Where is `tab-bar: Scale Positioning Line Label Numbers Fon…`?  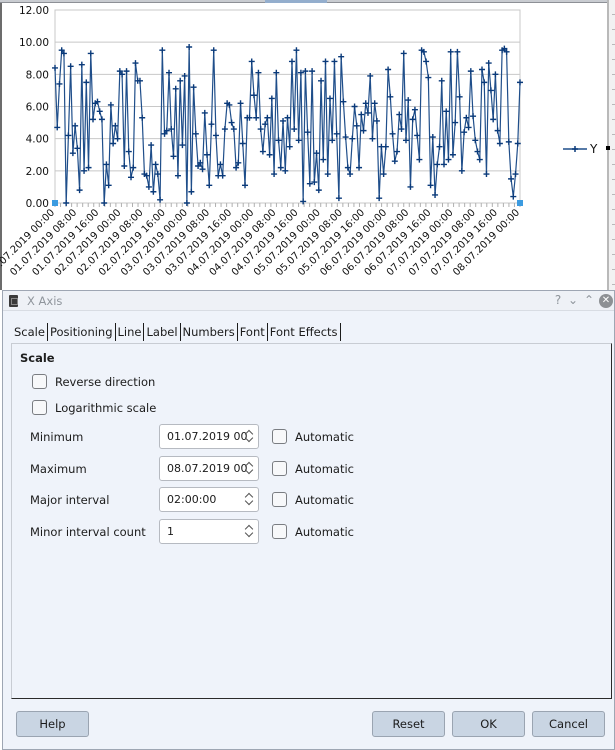
tab-bar: Scale Positioning Line Label Numbers Fon… is located at coordinates (176, 333).